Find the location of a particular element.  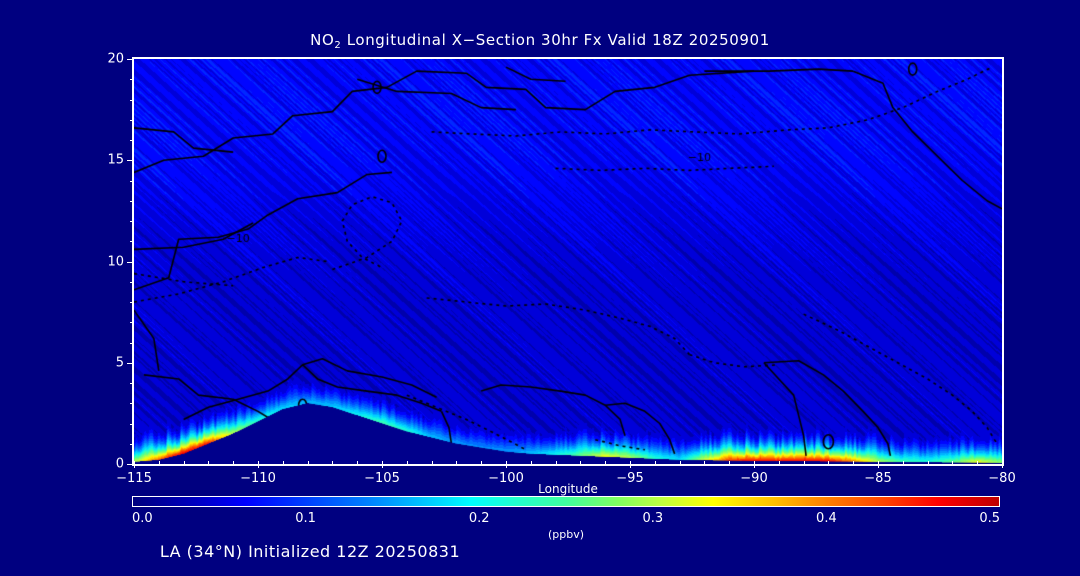

colorbar-tick-label: 0.1 is located at coordinates (305, 518).